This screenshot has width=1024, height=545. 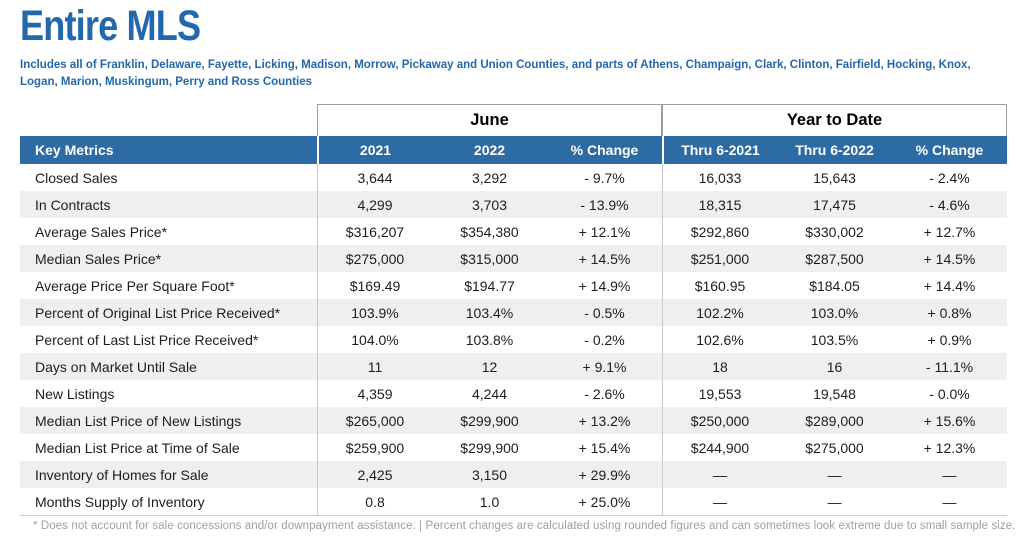 I want to click on cell-june-2022: 3,292, so click(x=489, y=177).